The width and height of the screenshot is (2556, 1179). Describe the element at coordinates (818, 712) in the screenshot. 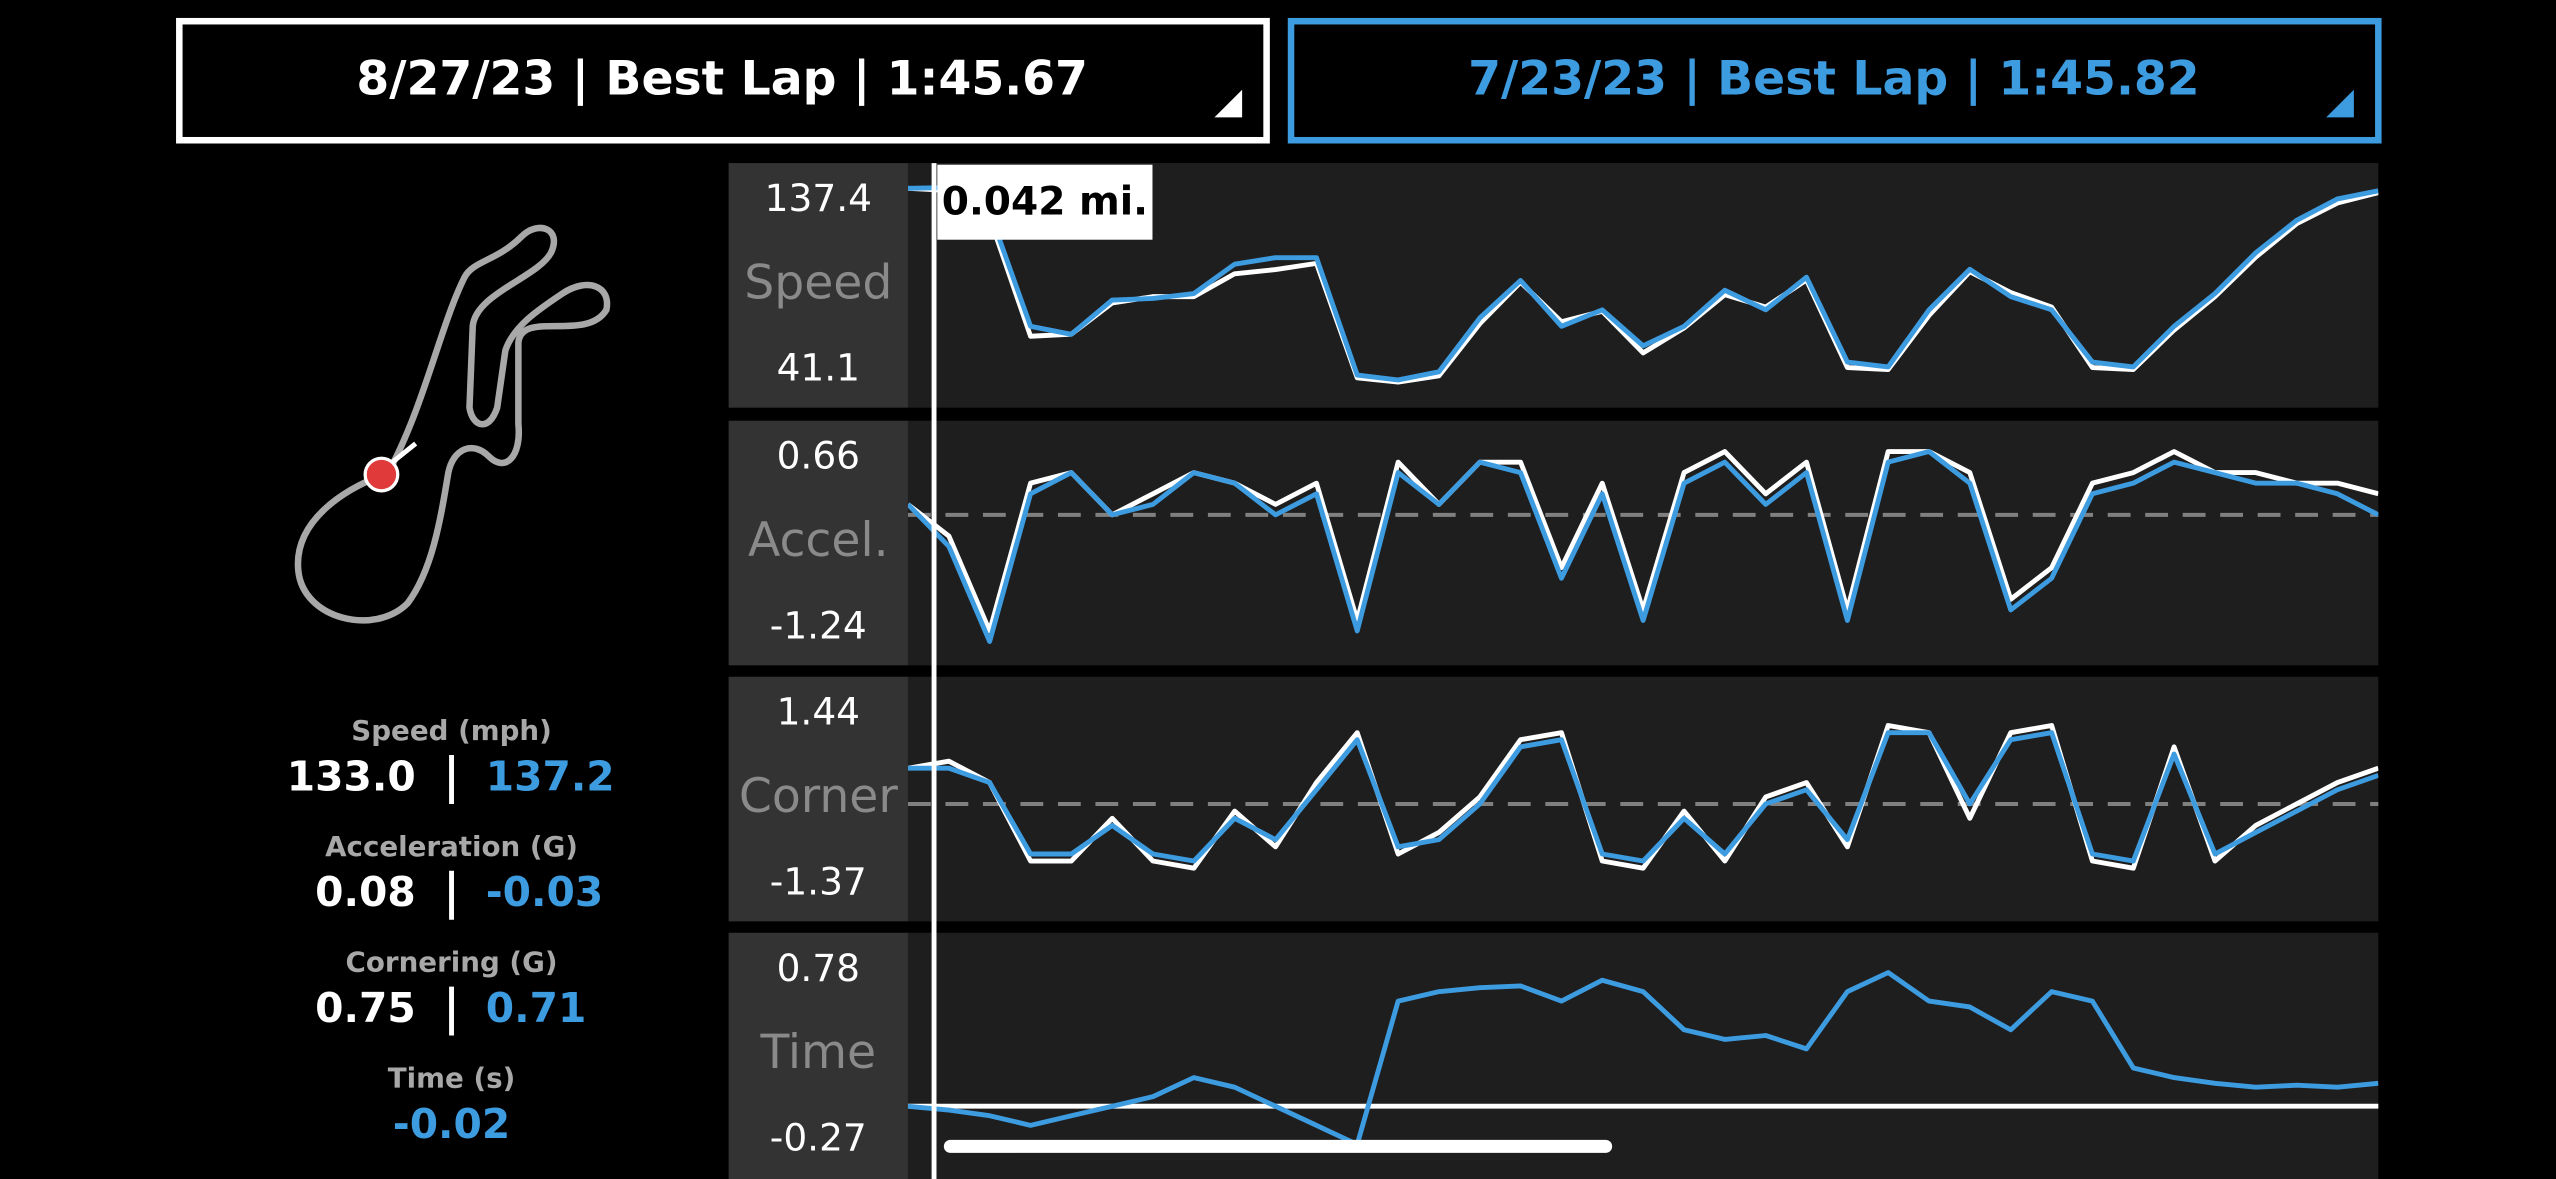

I see `panel-max: 1.44` at that location.